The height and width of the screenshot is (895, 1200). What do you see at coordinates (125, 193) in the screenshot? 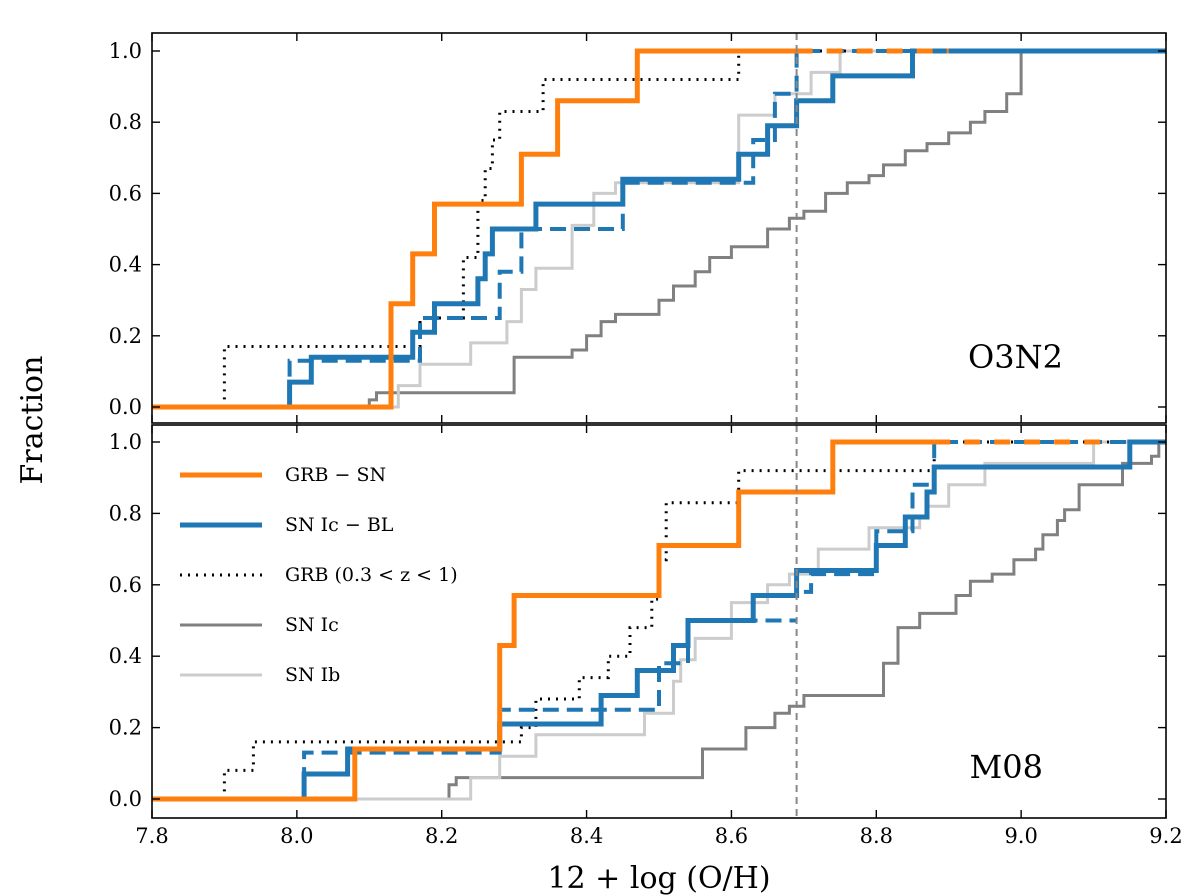
I see `o3n2-y-tick-label: 0.6` at bounding box center [125, 193].